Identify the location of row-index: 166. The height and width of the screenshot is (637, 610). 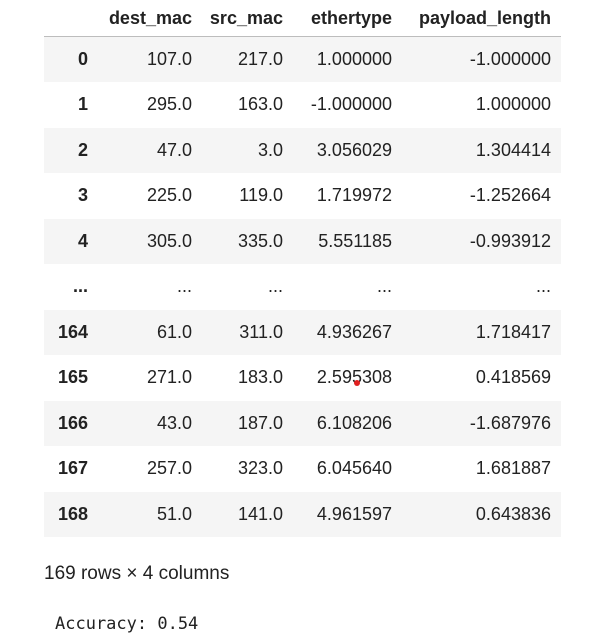
(72, 422).